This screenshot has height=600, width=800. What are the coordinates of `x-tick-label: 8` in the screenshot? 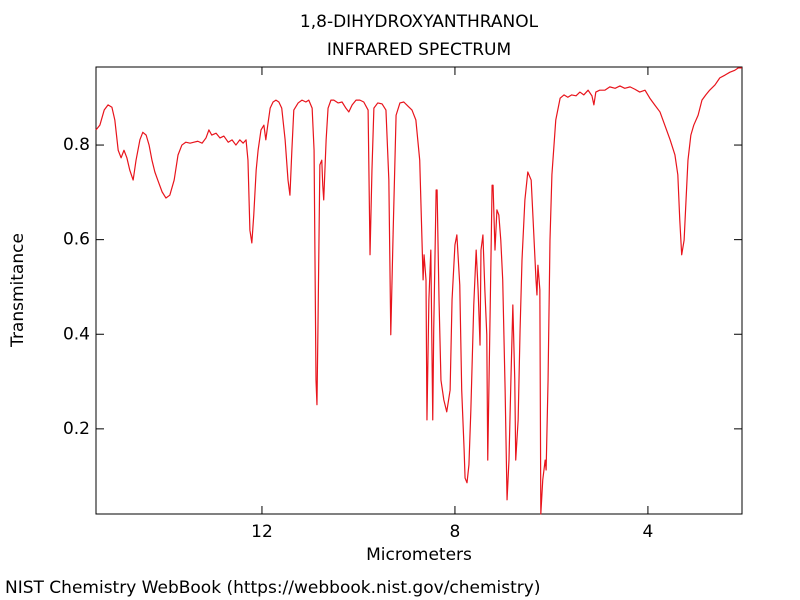 It's located at (455, 532).